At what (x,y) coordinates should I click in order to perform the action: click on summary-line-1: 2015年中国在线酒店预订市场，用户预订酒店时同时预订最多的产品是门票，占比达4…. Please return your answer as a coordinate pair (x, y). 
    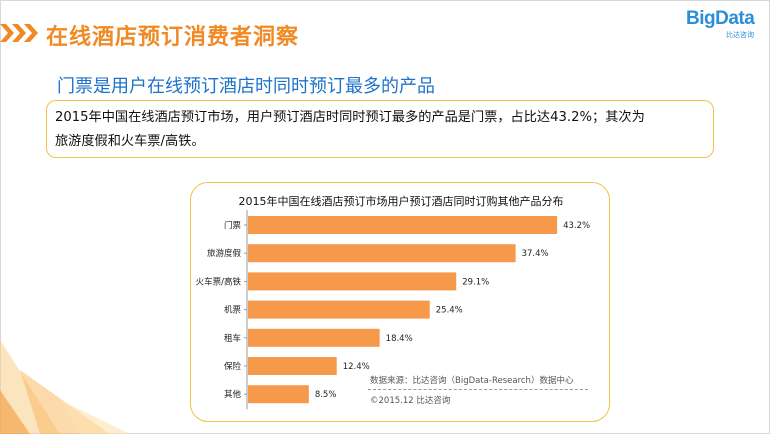
    Looking at the image, I should click on (350, 117).